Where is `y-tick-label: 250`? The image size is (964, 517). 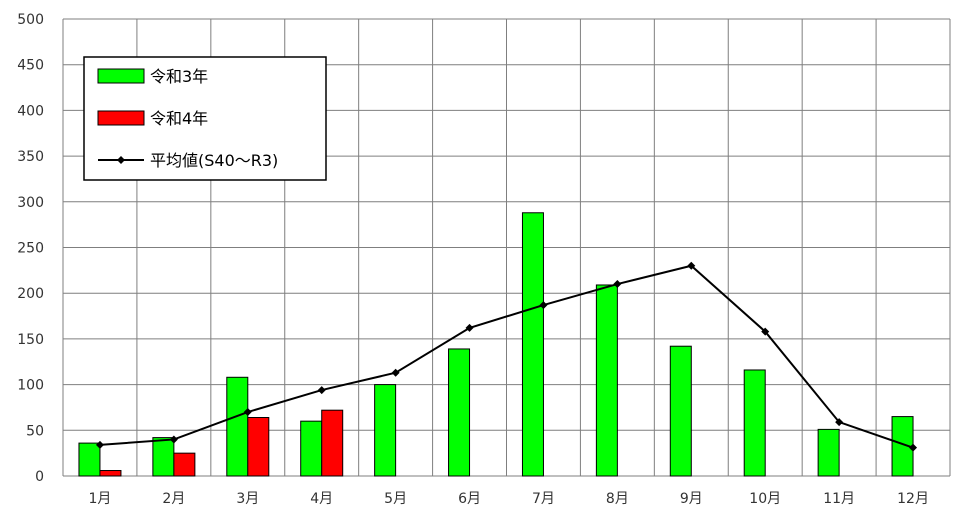
y-tick-label: 250 is located at coordinates (30, 249).